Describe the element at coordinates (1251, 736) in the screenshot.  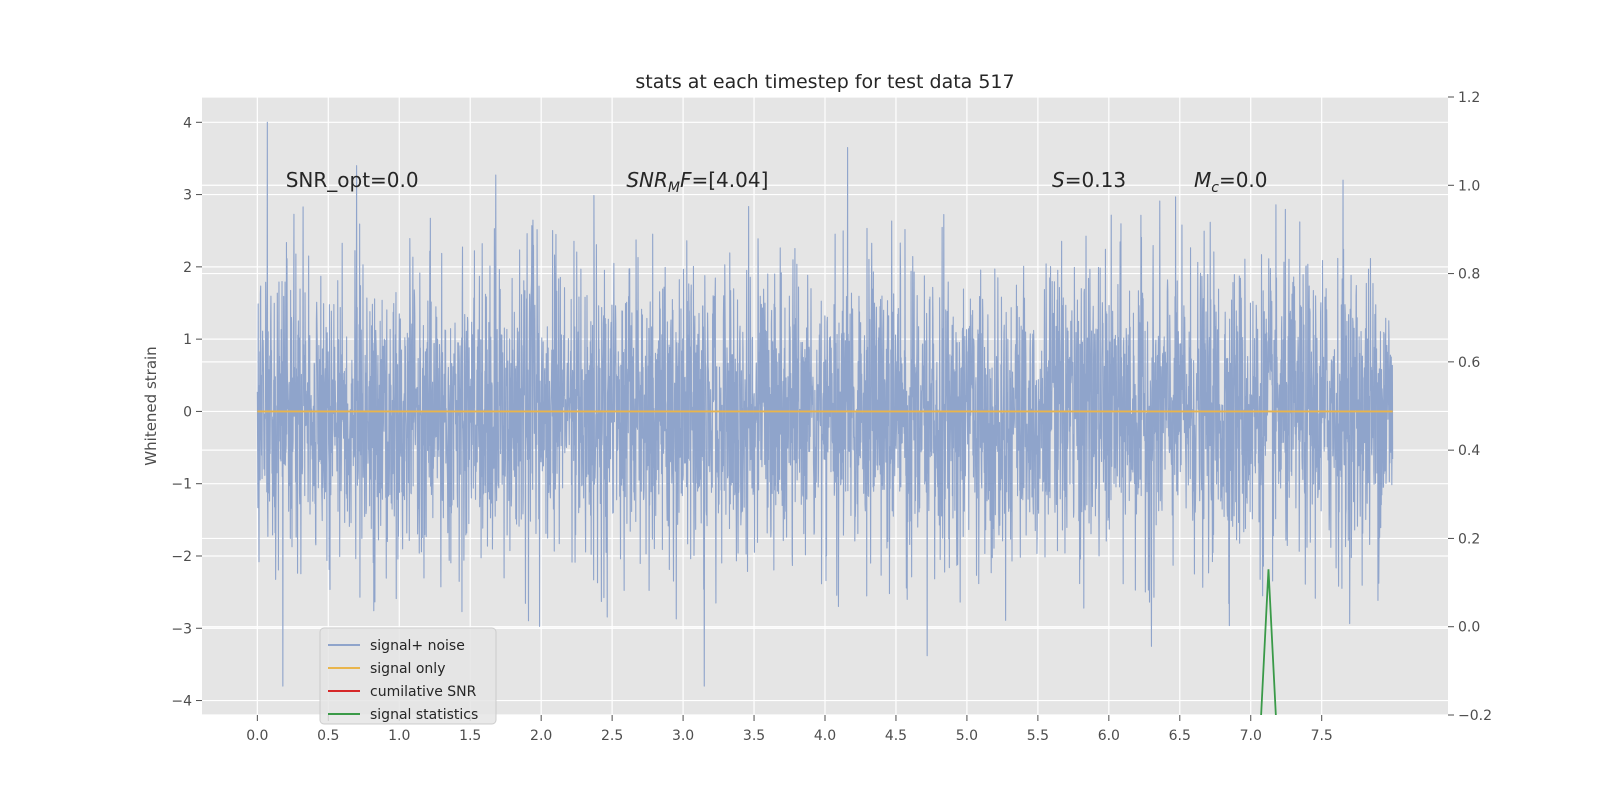
I see `x-tick-label: 7.0` at that location.